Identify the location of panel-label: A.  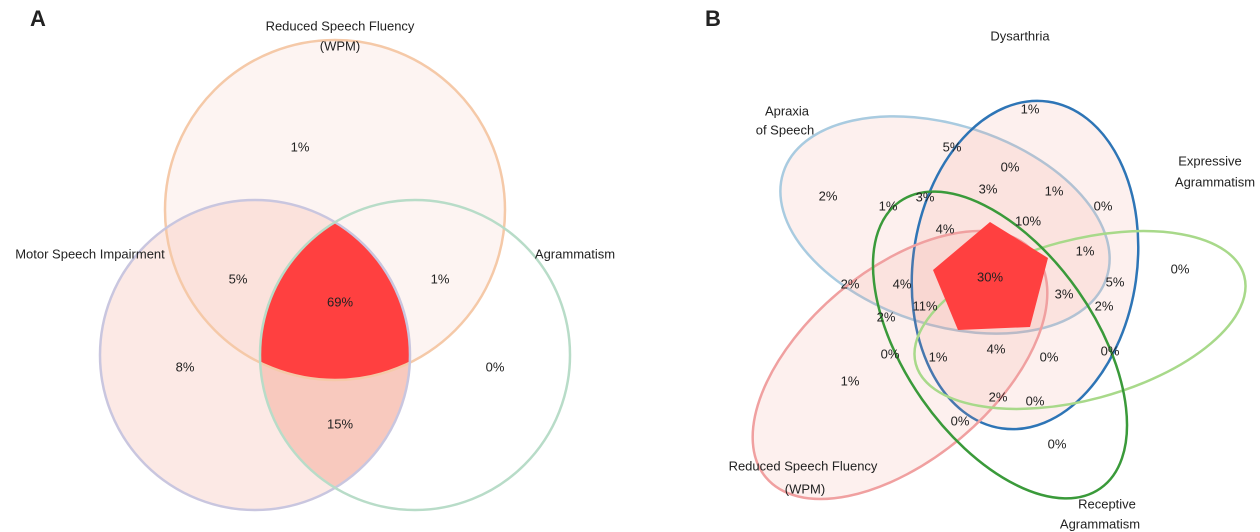
(38, 18).